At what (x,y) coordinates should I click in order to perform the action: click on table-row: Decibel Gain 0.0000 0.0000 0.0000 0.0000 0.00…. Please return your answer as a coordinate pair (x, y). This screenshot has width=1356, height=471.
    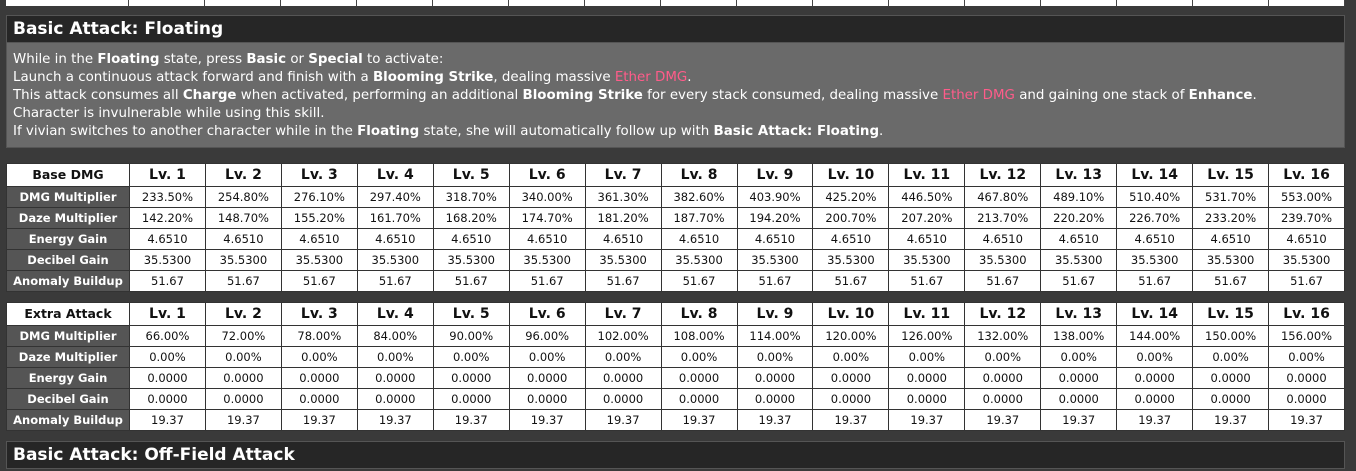
    Looking at the image, I should click on (675, 399).